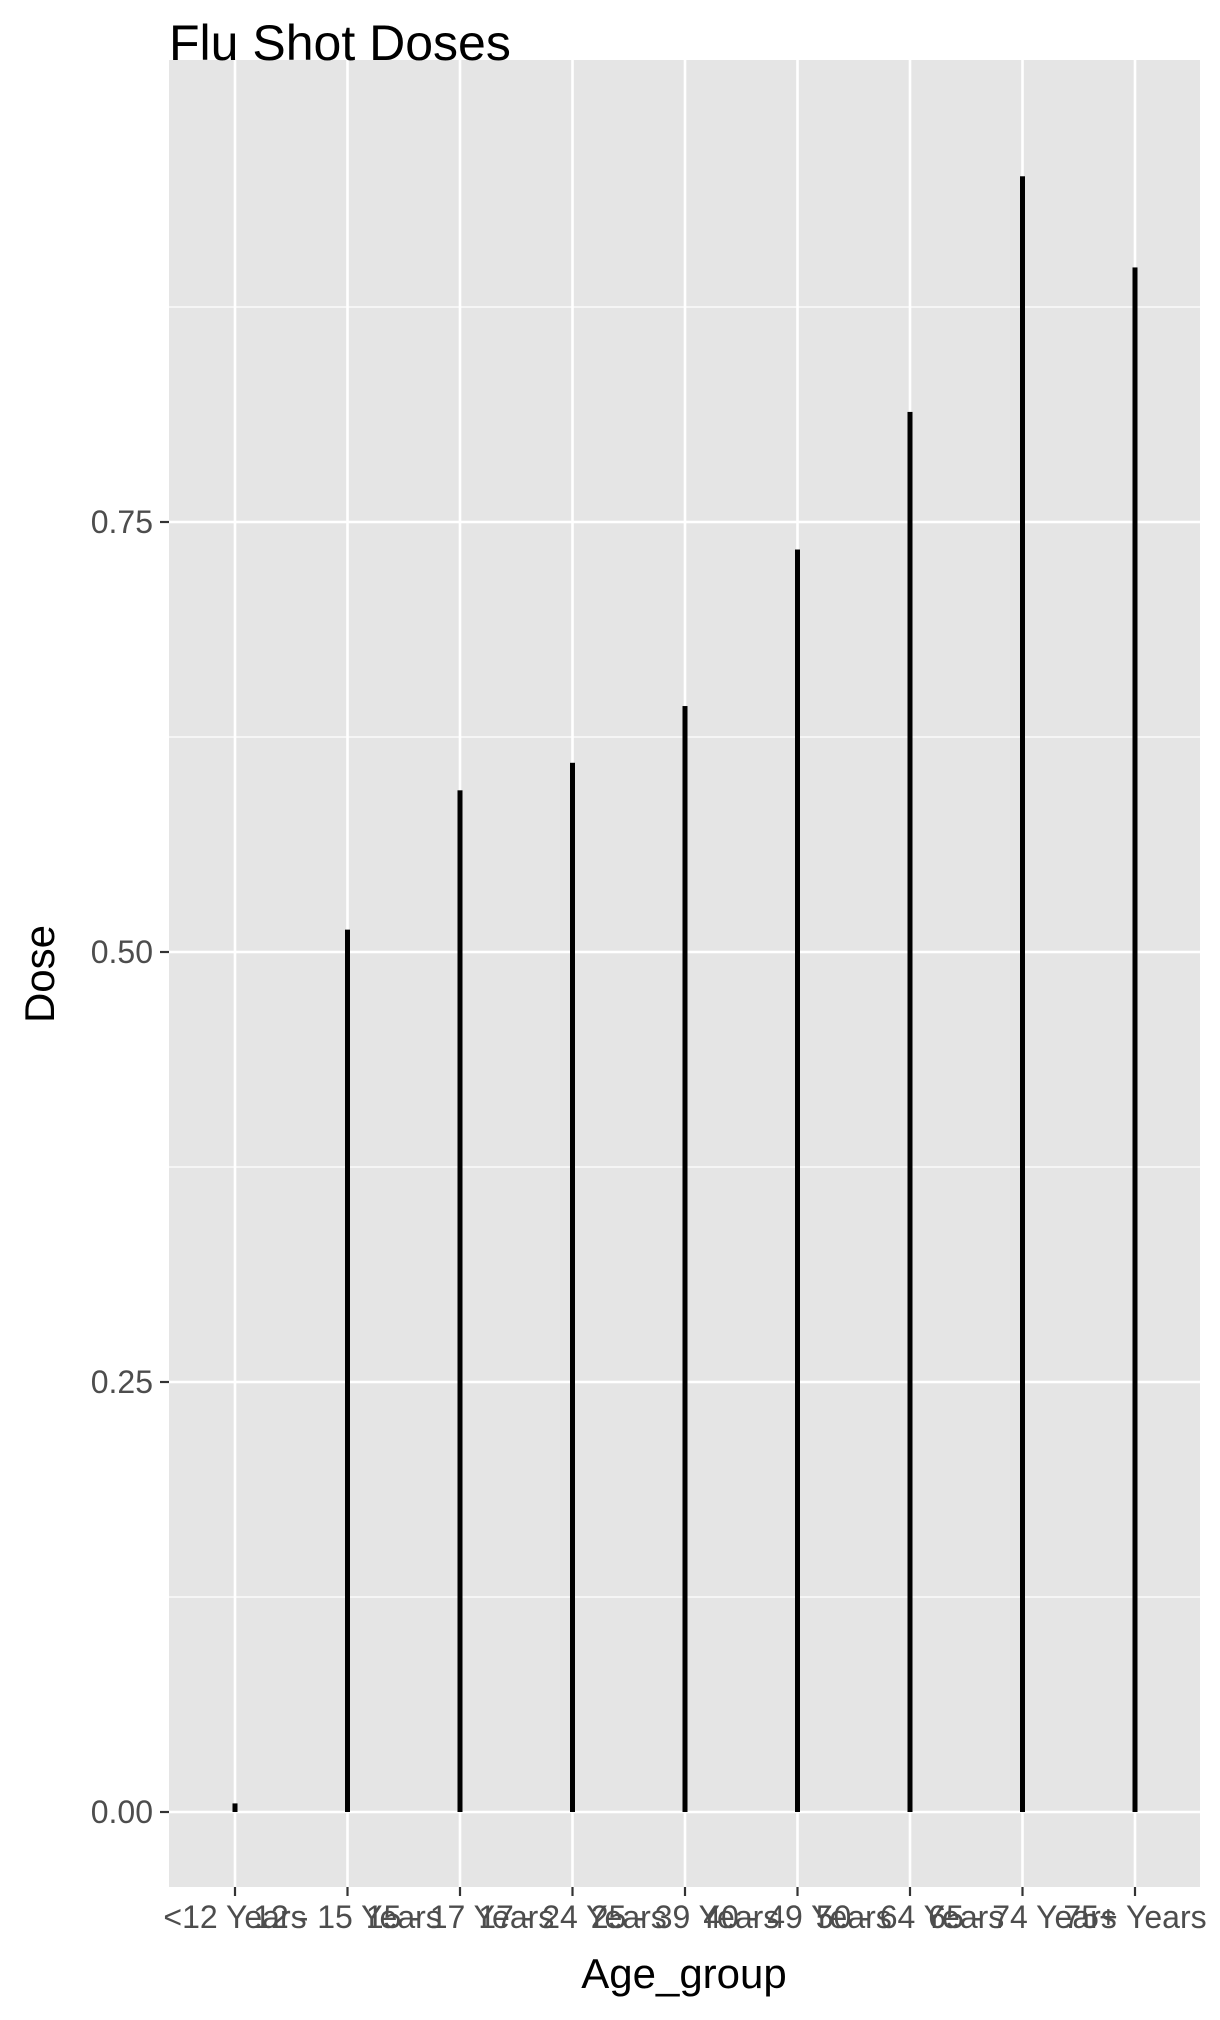  Describe the element at coordinates (572, 1917) in the screenshot. I see `x-tick-label: 17 - 24 Years` at that location.